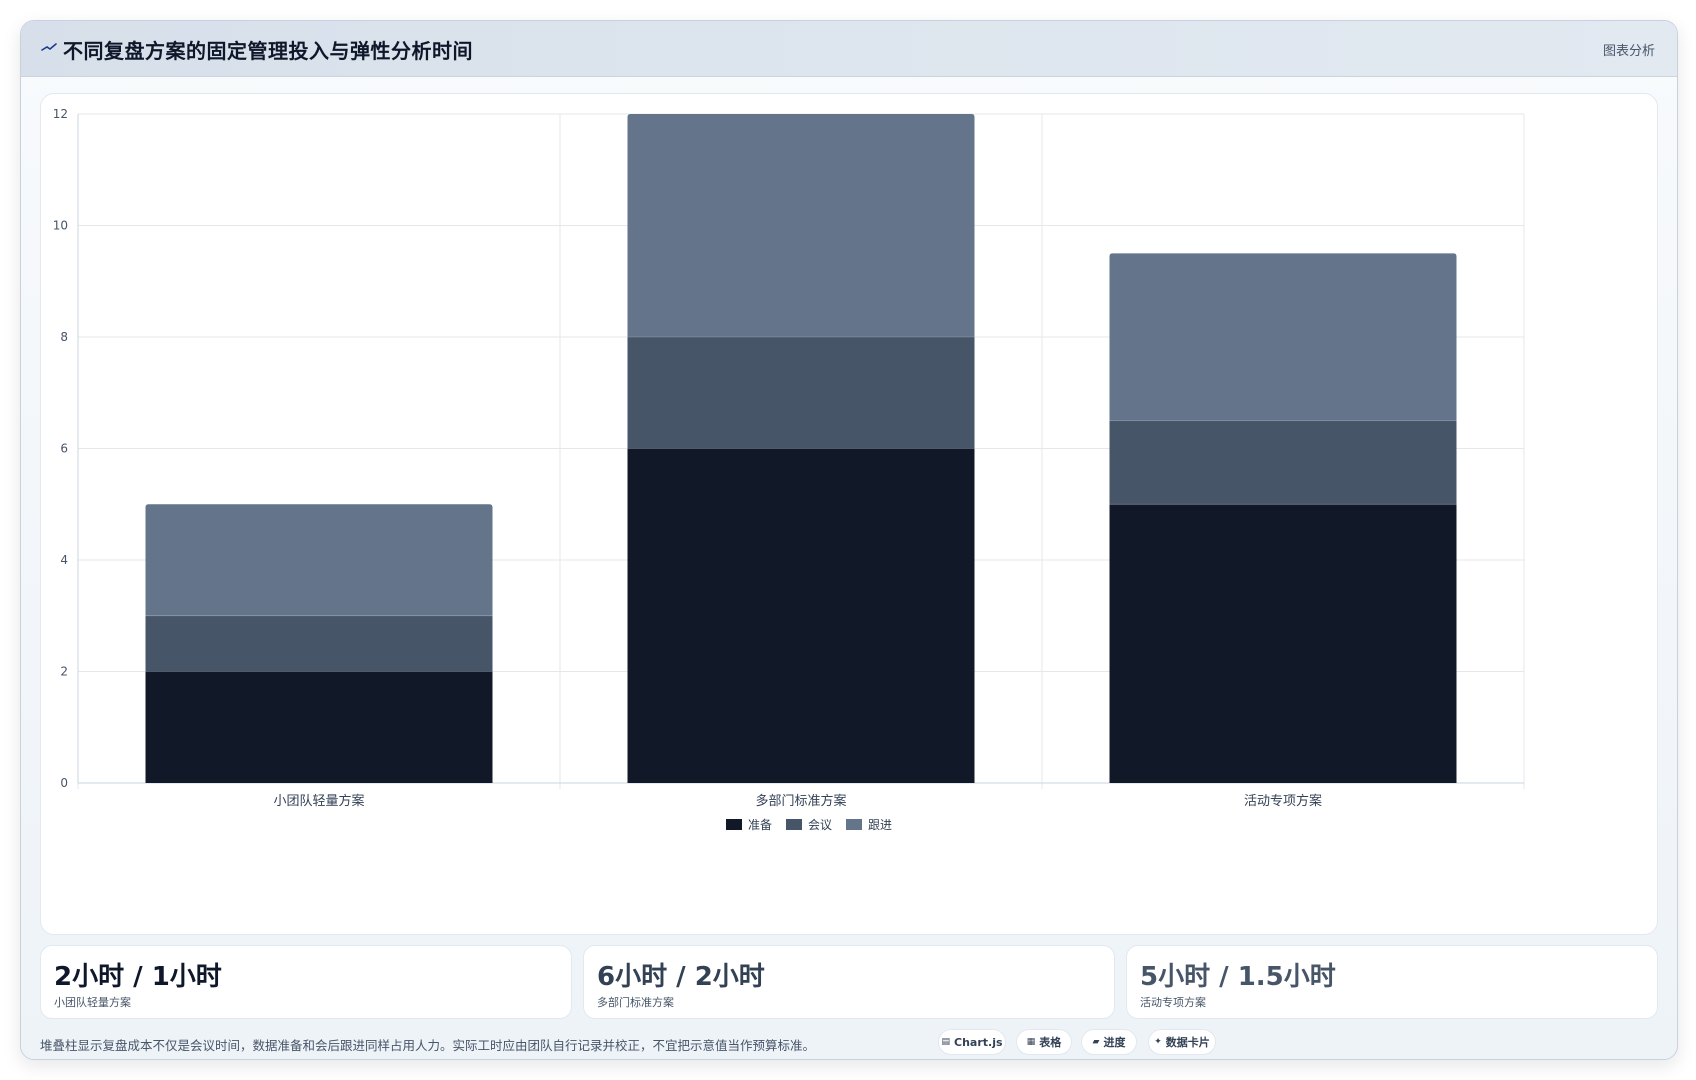 The image size is (1696, 1080). What do you see at coordinates (64, 449) in the screenshot?
I see `y-tick-label: 6` at bounding box center [64, 449].